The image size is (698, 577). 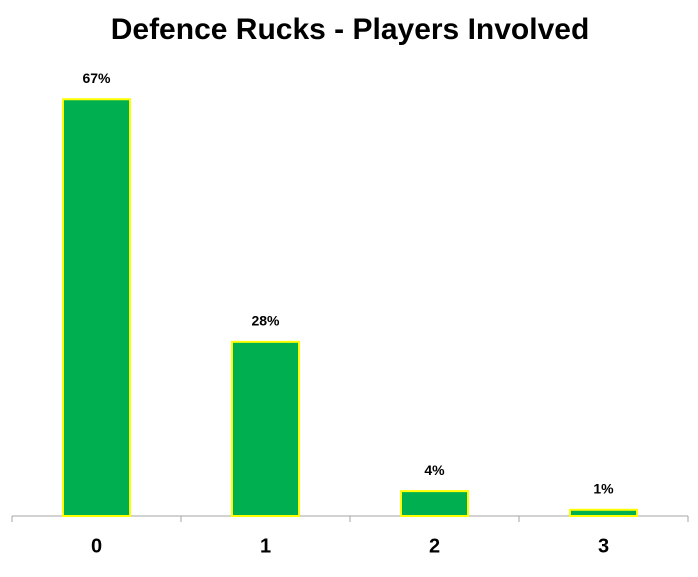 What do you see at coordinates (265, 546) in the screenshot?
I see `x-tick-label: 1` at bounding box center [265, 546].